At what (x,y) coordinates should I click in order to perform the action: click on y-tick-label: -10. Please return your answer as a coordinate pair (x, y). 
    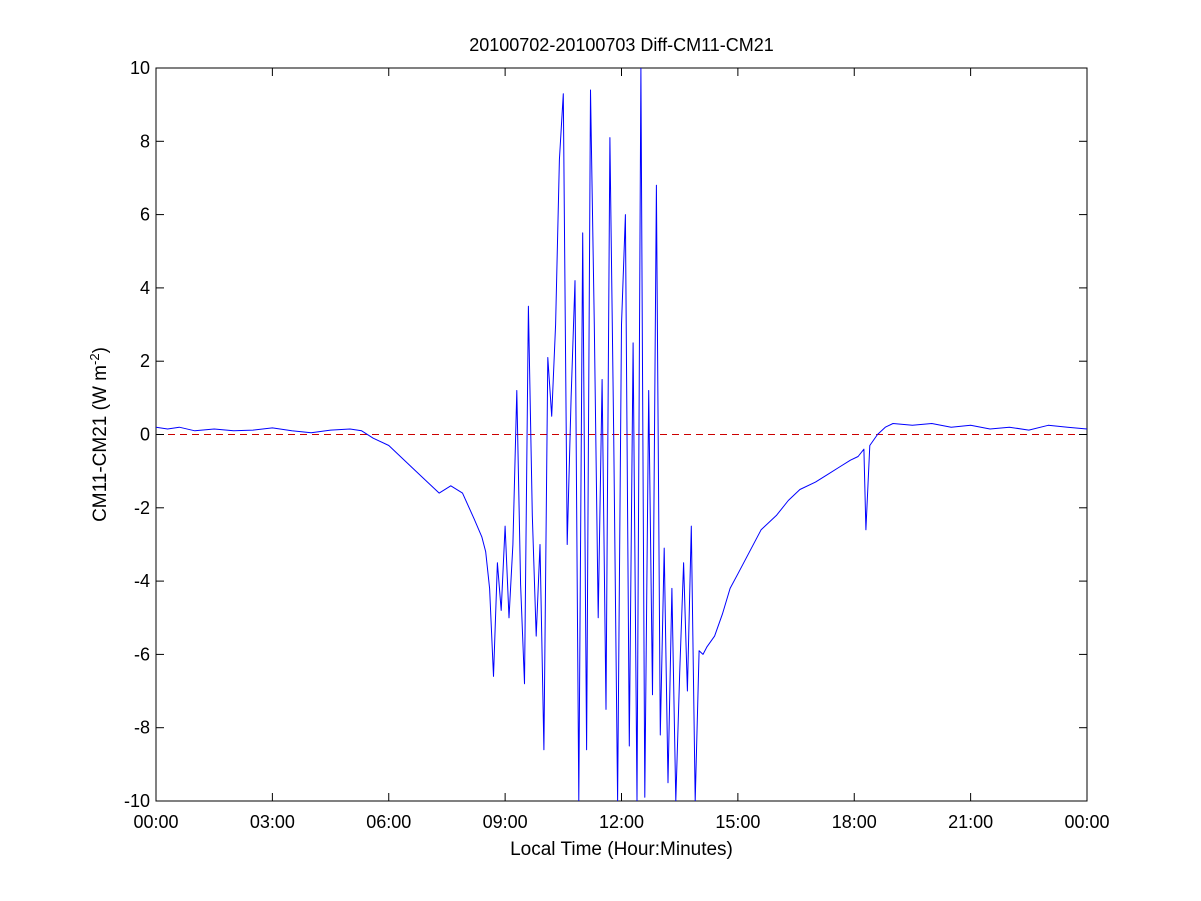
    Looking at the image, I should click on (137, 801).